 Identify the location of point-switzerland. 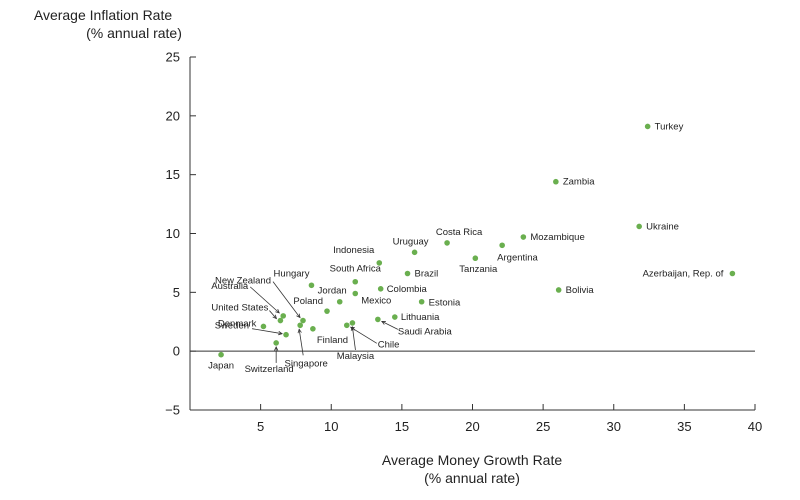
(276, 343).